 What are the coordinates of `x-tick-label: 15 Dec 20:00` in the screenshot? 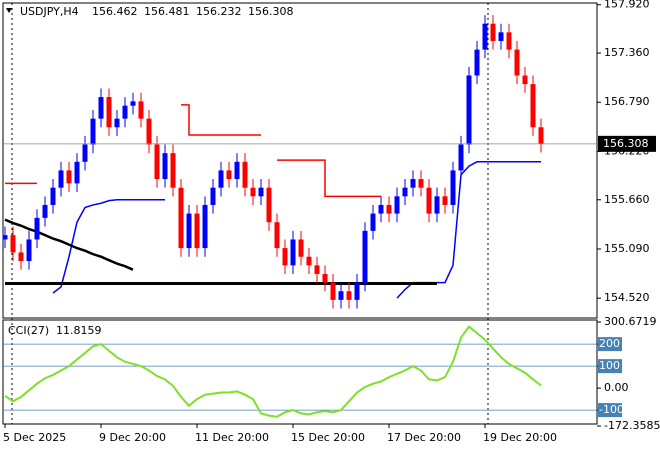 It's located at (328, 437).